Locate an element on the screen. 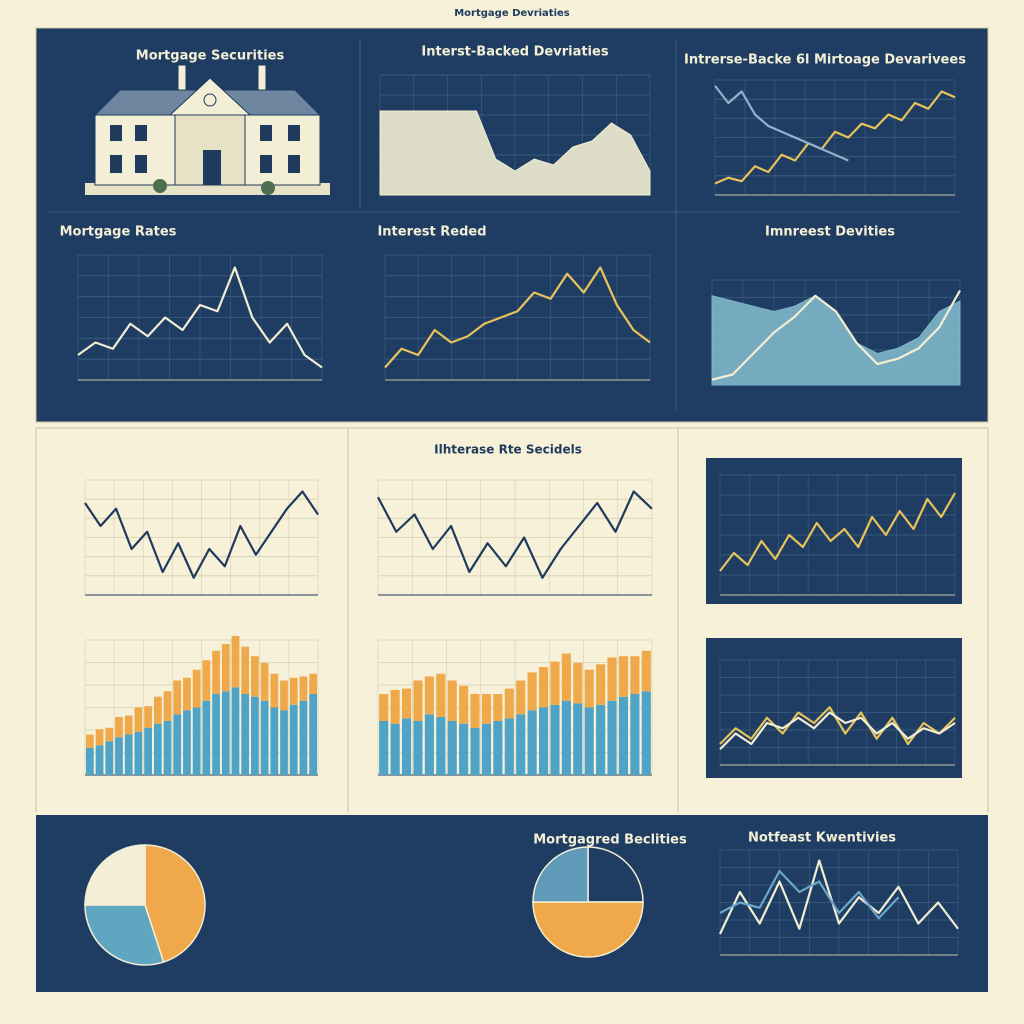 This screenshot has height=1024, width=1024. house-illustration is located at coordinates (207, 129).